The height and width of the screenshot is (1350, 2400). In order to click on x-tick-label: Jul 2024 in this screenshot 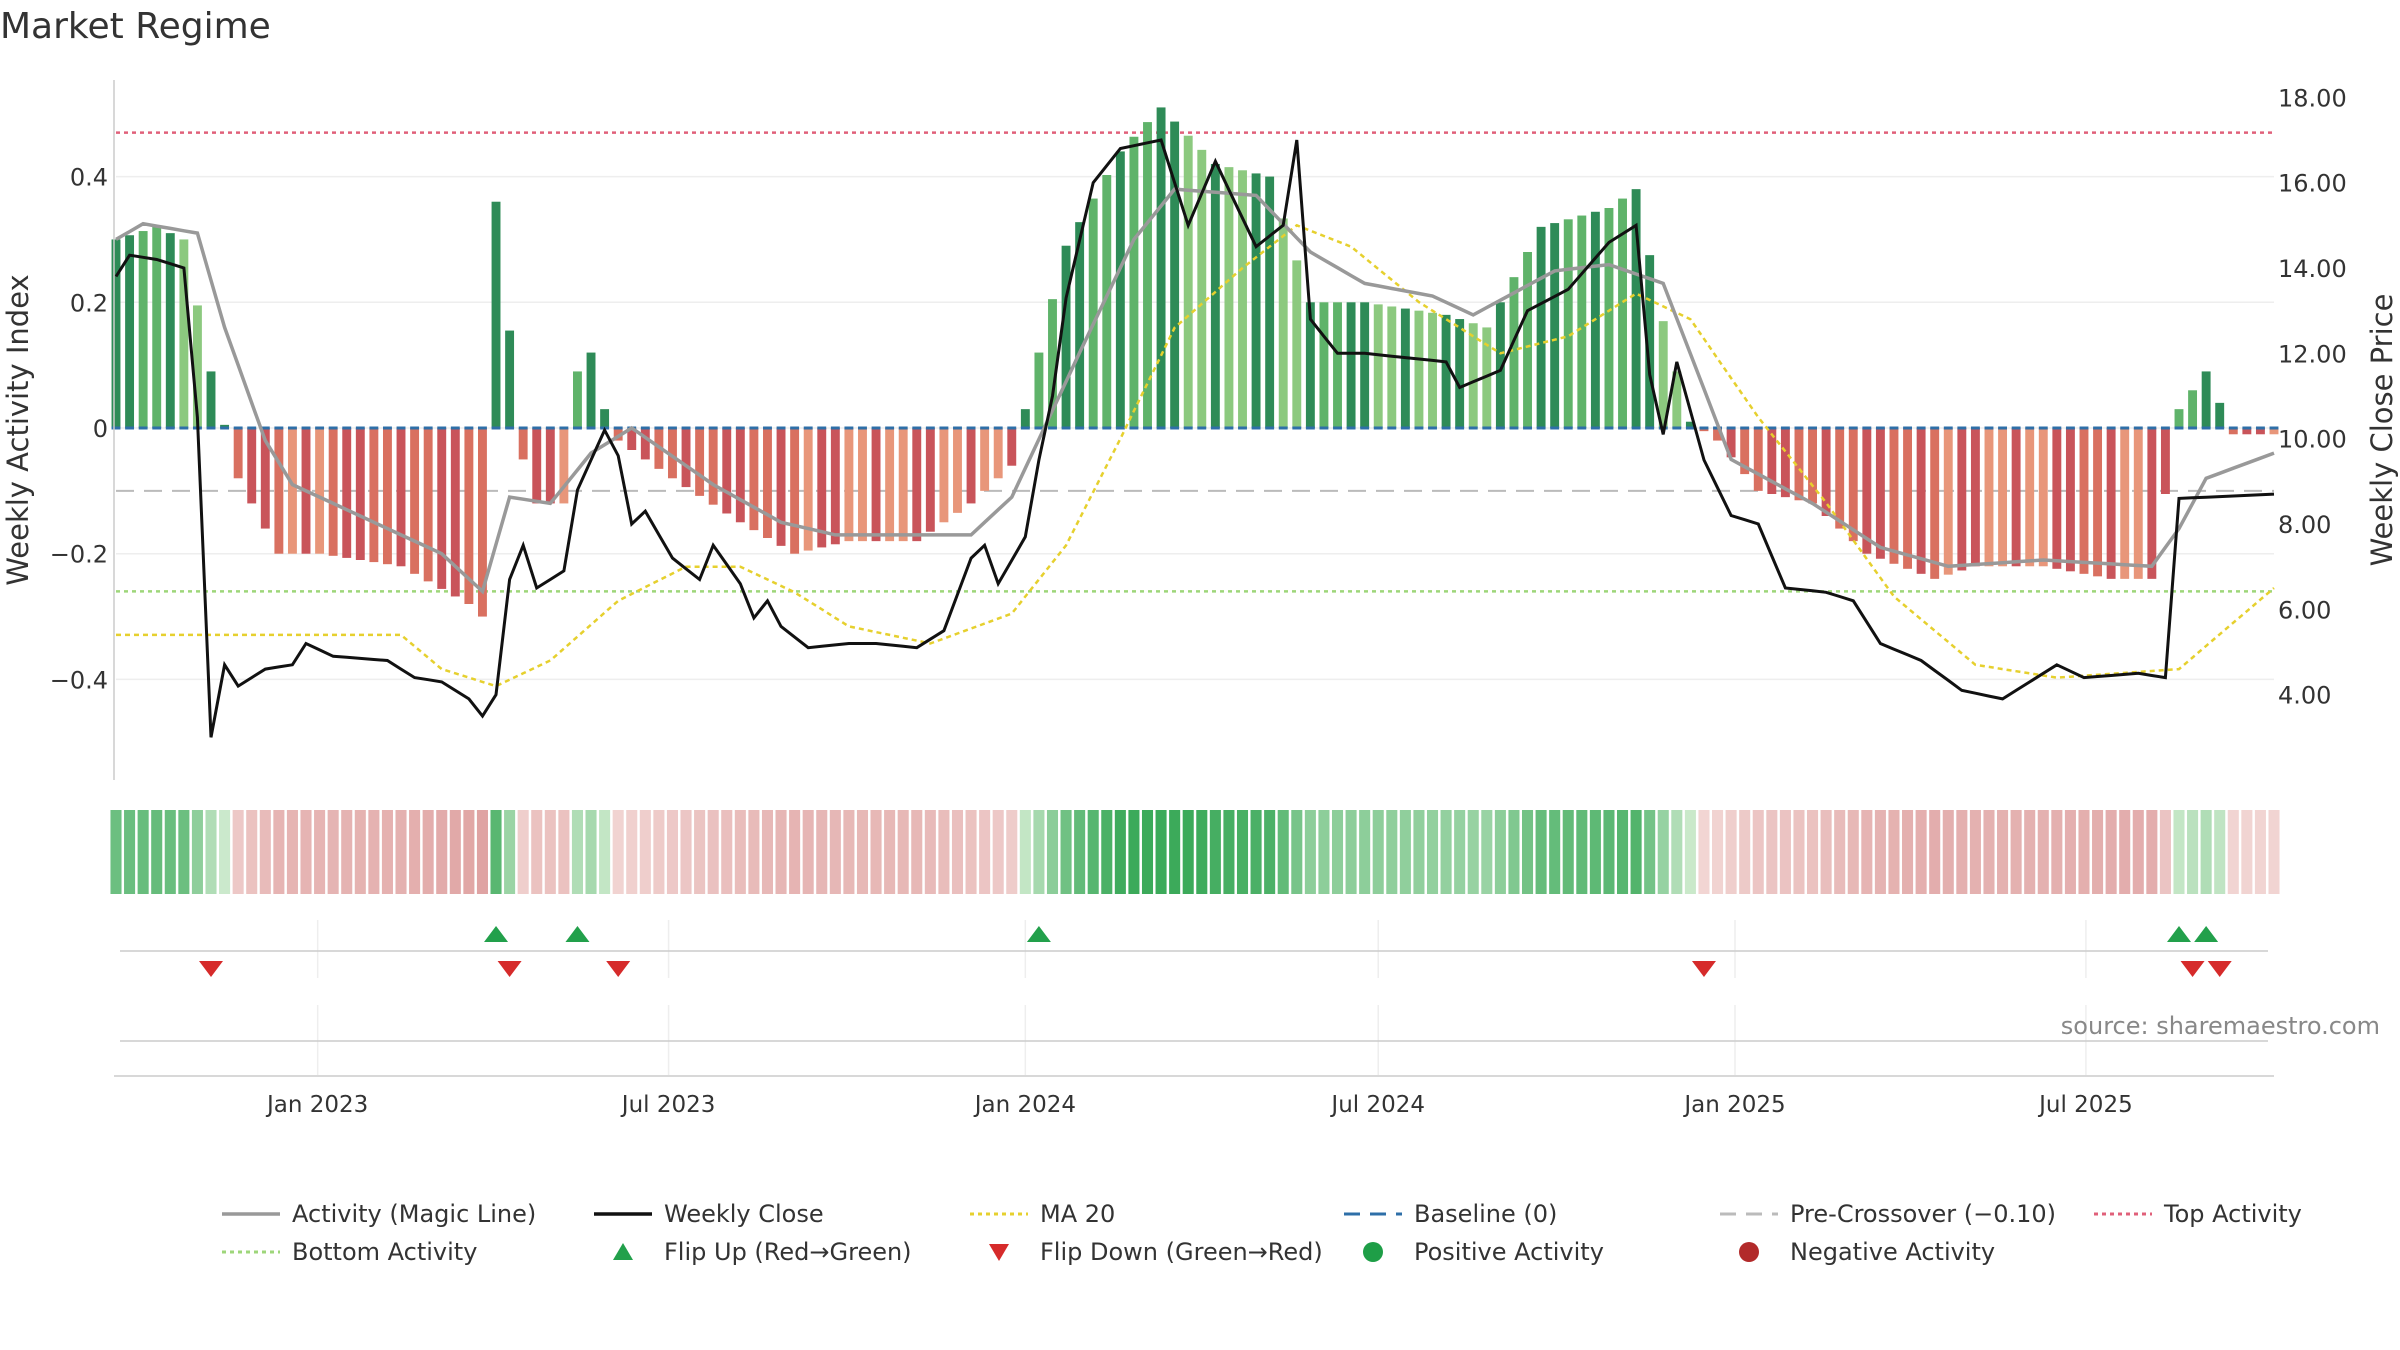, I will do `click(1377, 1105)`.